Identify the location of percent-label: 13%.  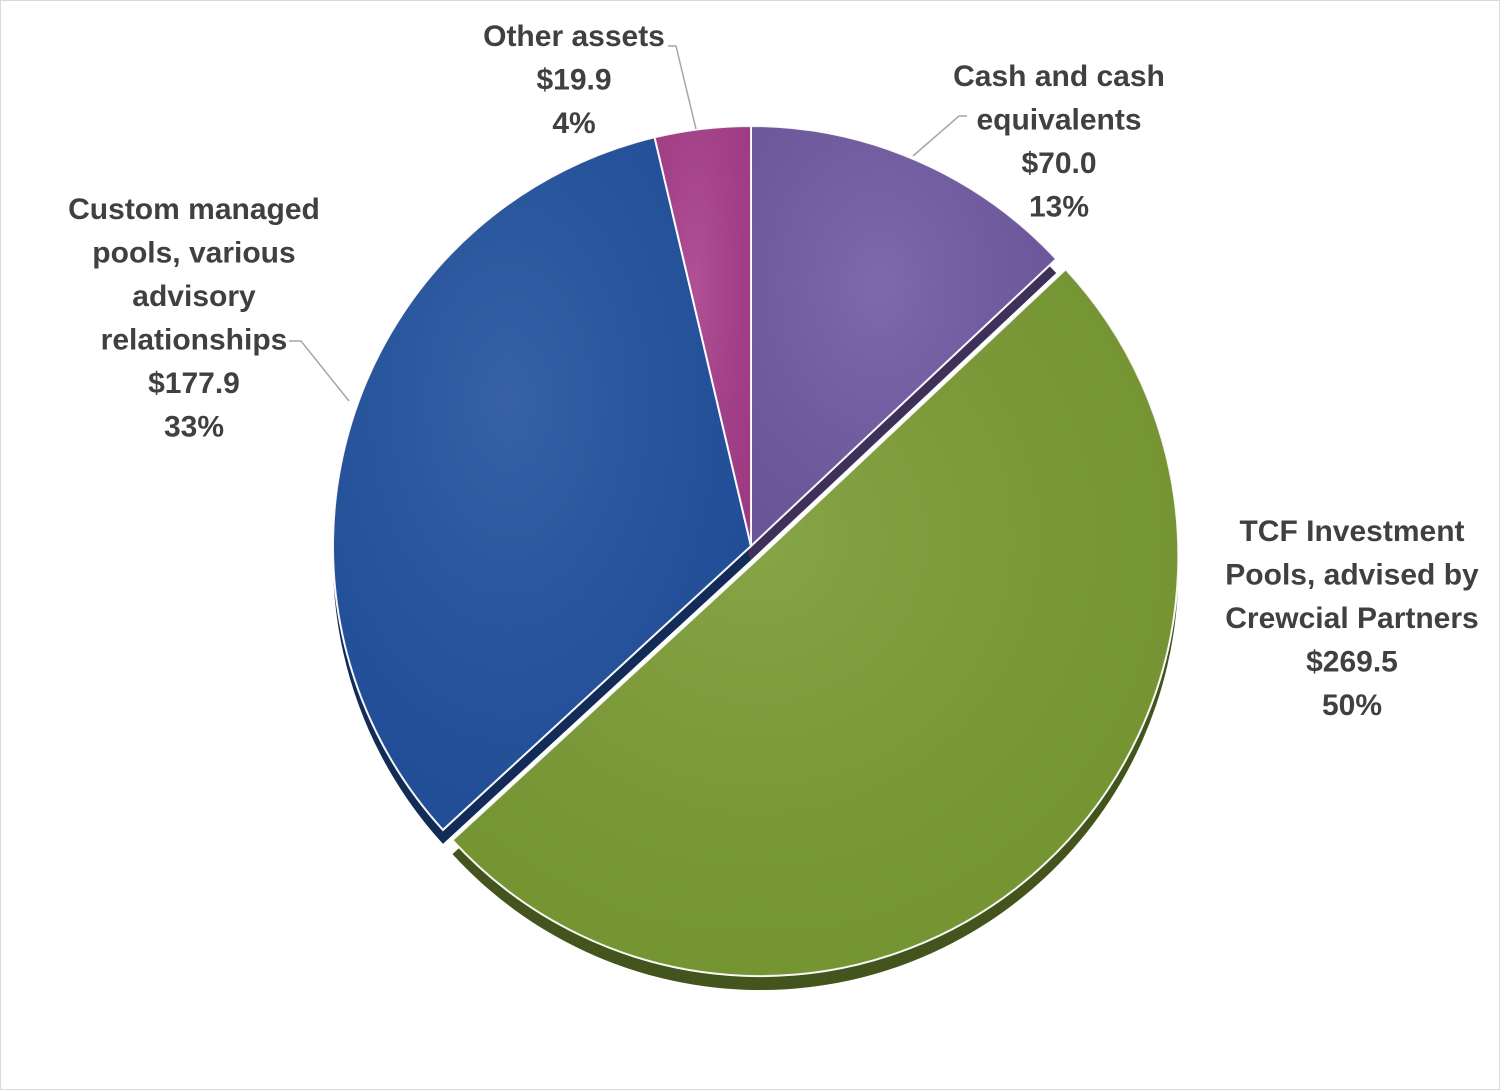
(1059, 206).